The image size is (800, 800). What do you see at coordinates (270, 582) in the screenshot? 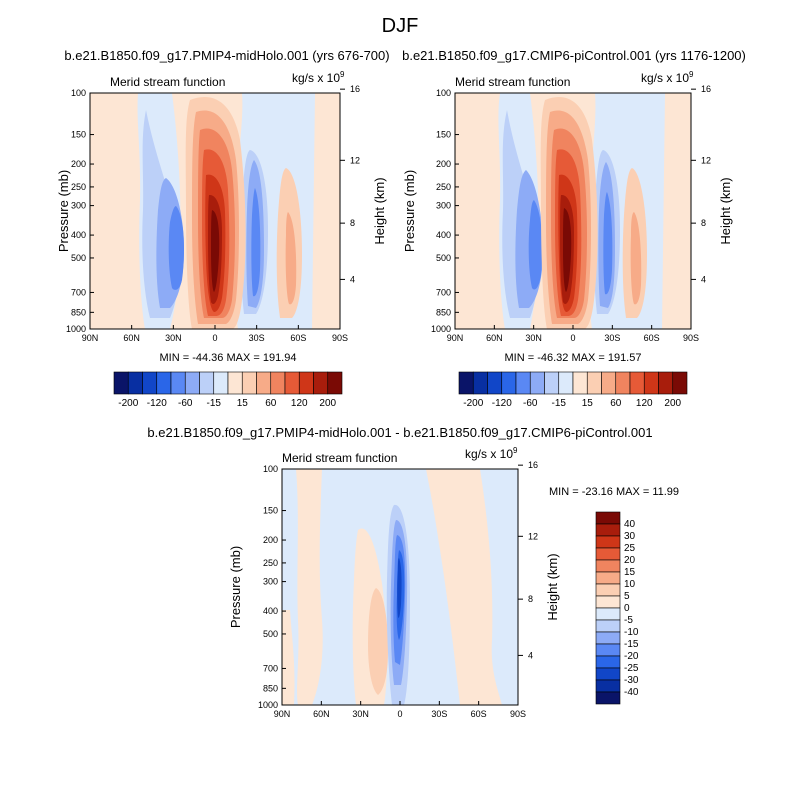
I see `panel-2-y-tick-label: 300` at bounding box center [270, 582].